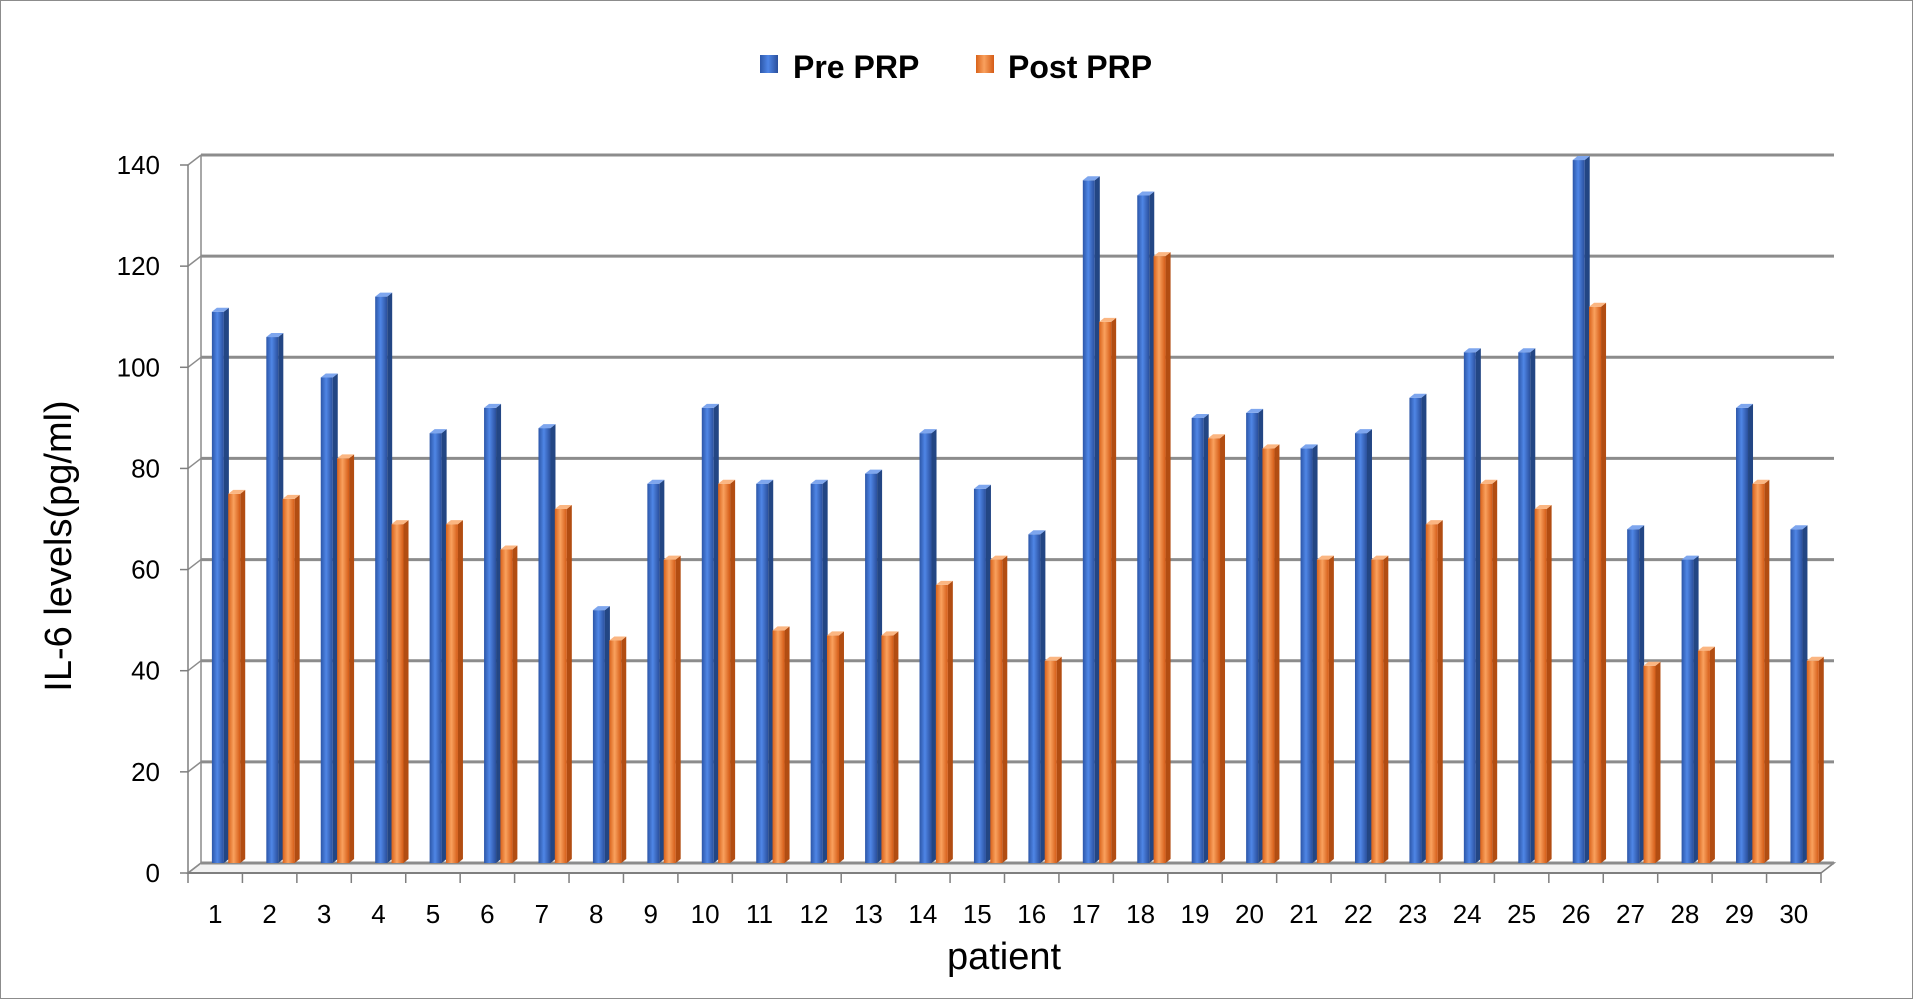 The image size is (1913, 999). Describe the element at coordinates (138, 165) in the screenshot. I see `y-tick-label: 140` at that location.